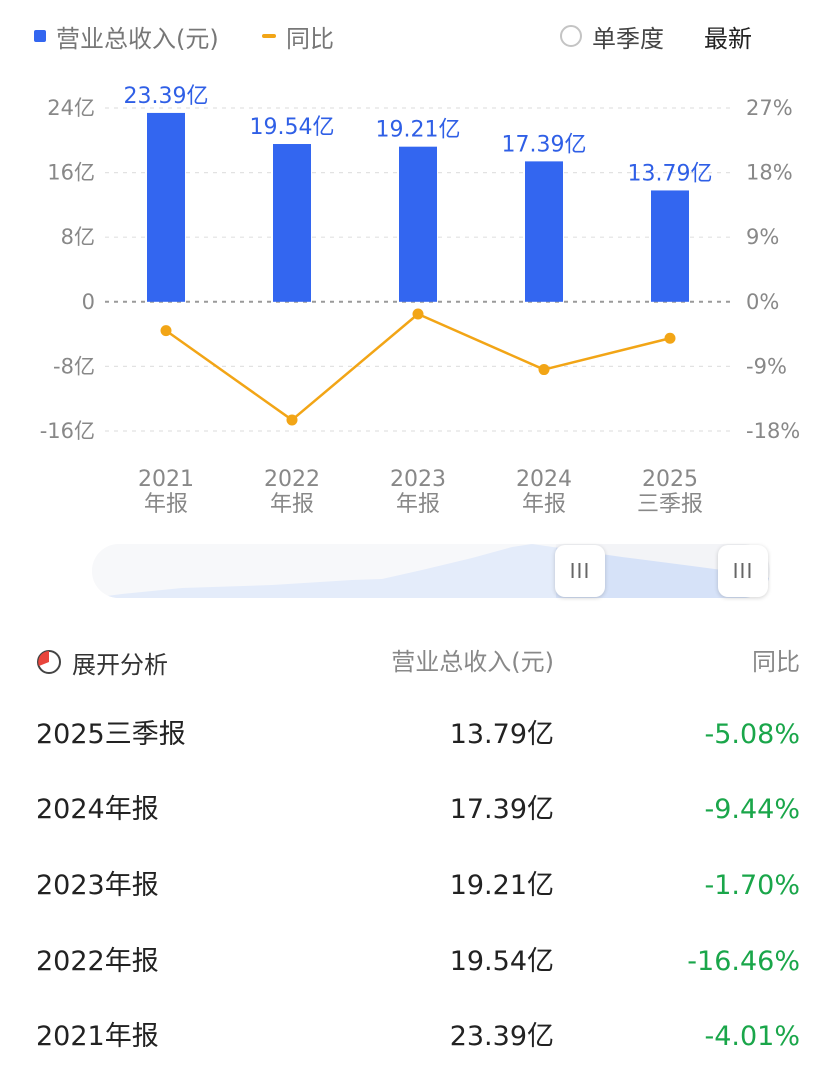 The image size is (834, 1080). Describe the element at coordinates (776, 662) in the screenshot. I see `column-header-yoy: 同比` at that location.